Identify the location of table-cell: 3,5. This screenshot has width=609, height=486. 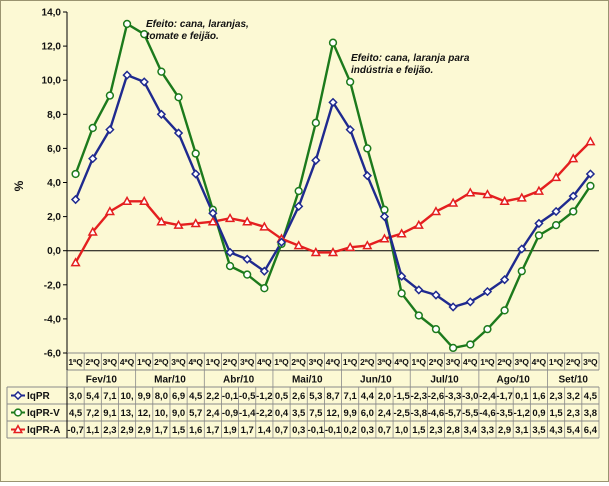
(539, 430).